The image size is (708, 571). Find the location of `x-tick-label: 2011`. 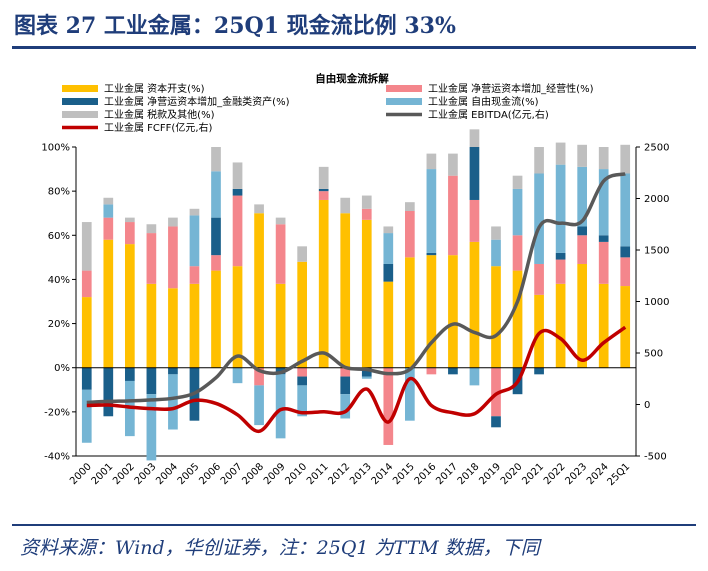

x-tick-label: 2011 is located at coordinates (318, 474).